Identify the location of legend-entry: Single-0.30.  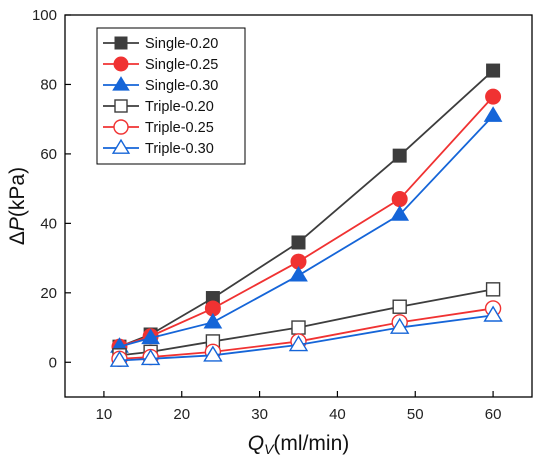
(160, 85).